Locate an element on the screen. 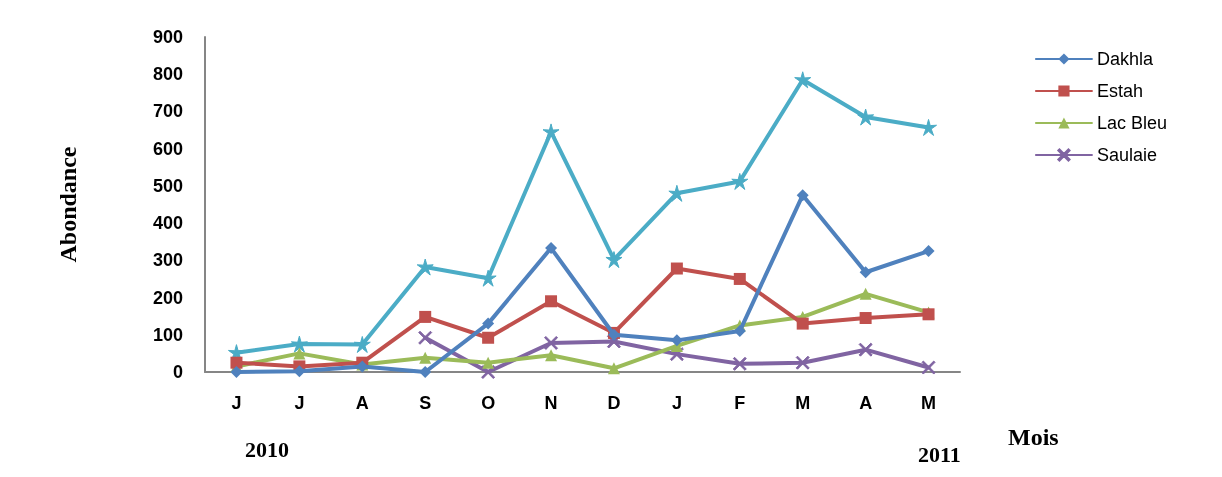 This screenshot has width=1222, height=477. text: 2010 is located at coordinates (267, 449).